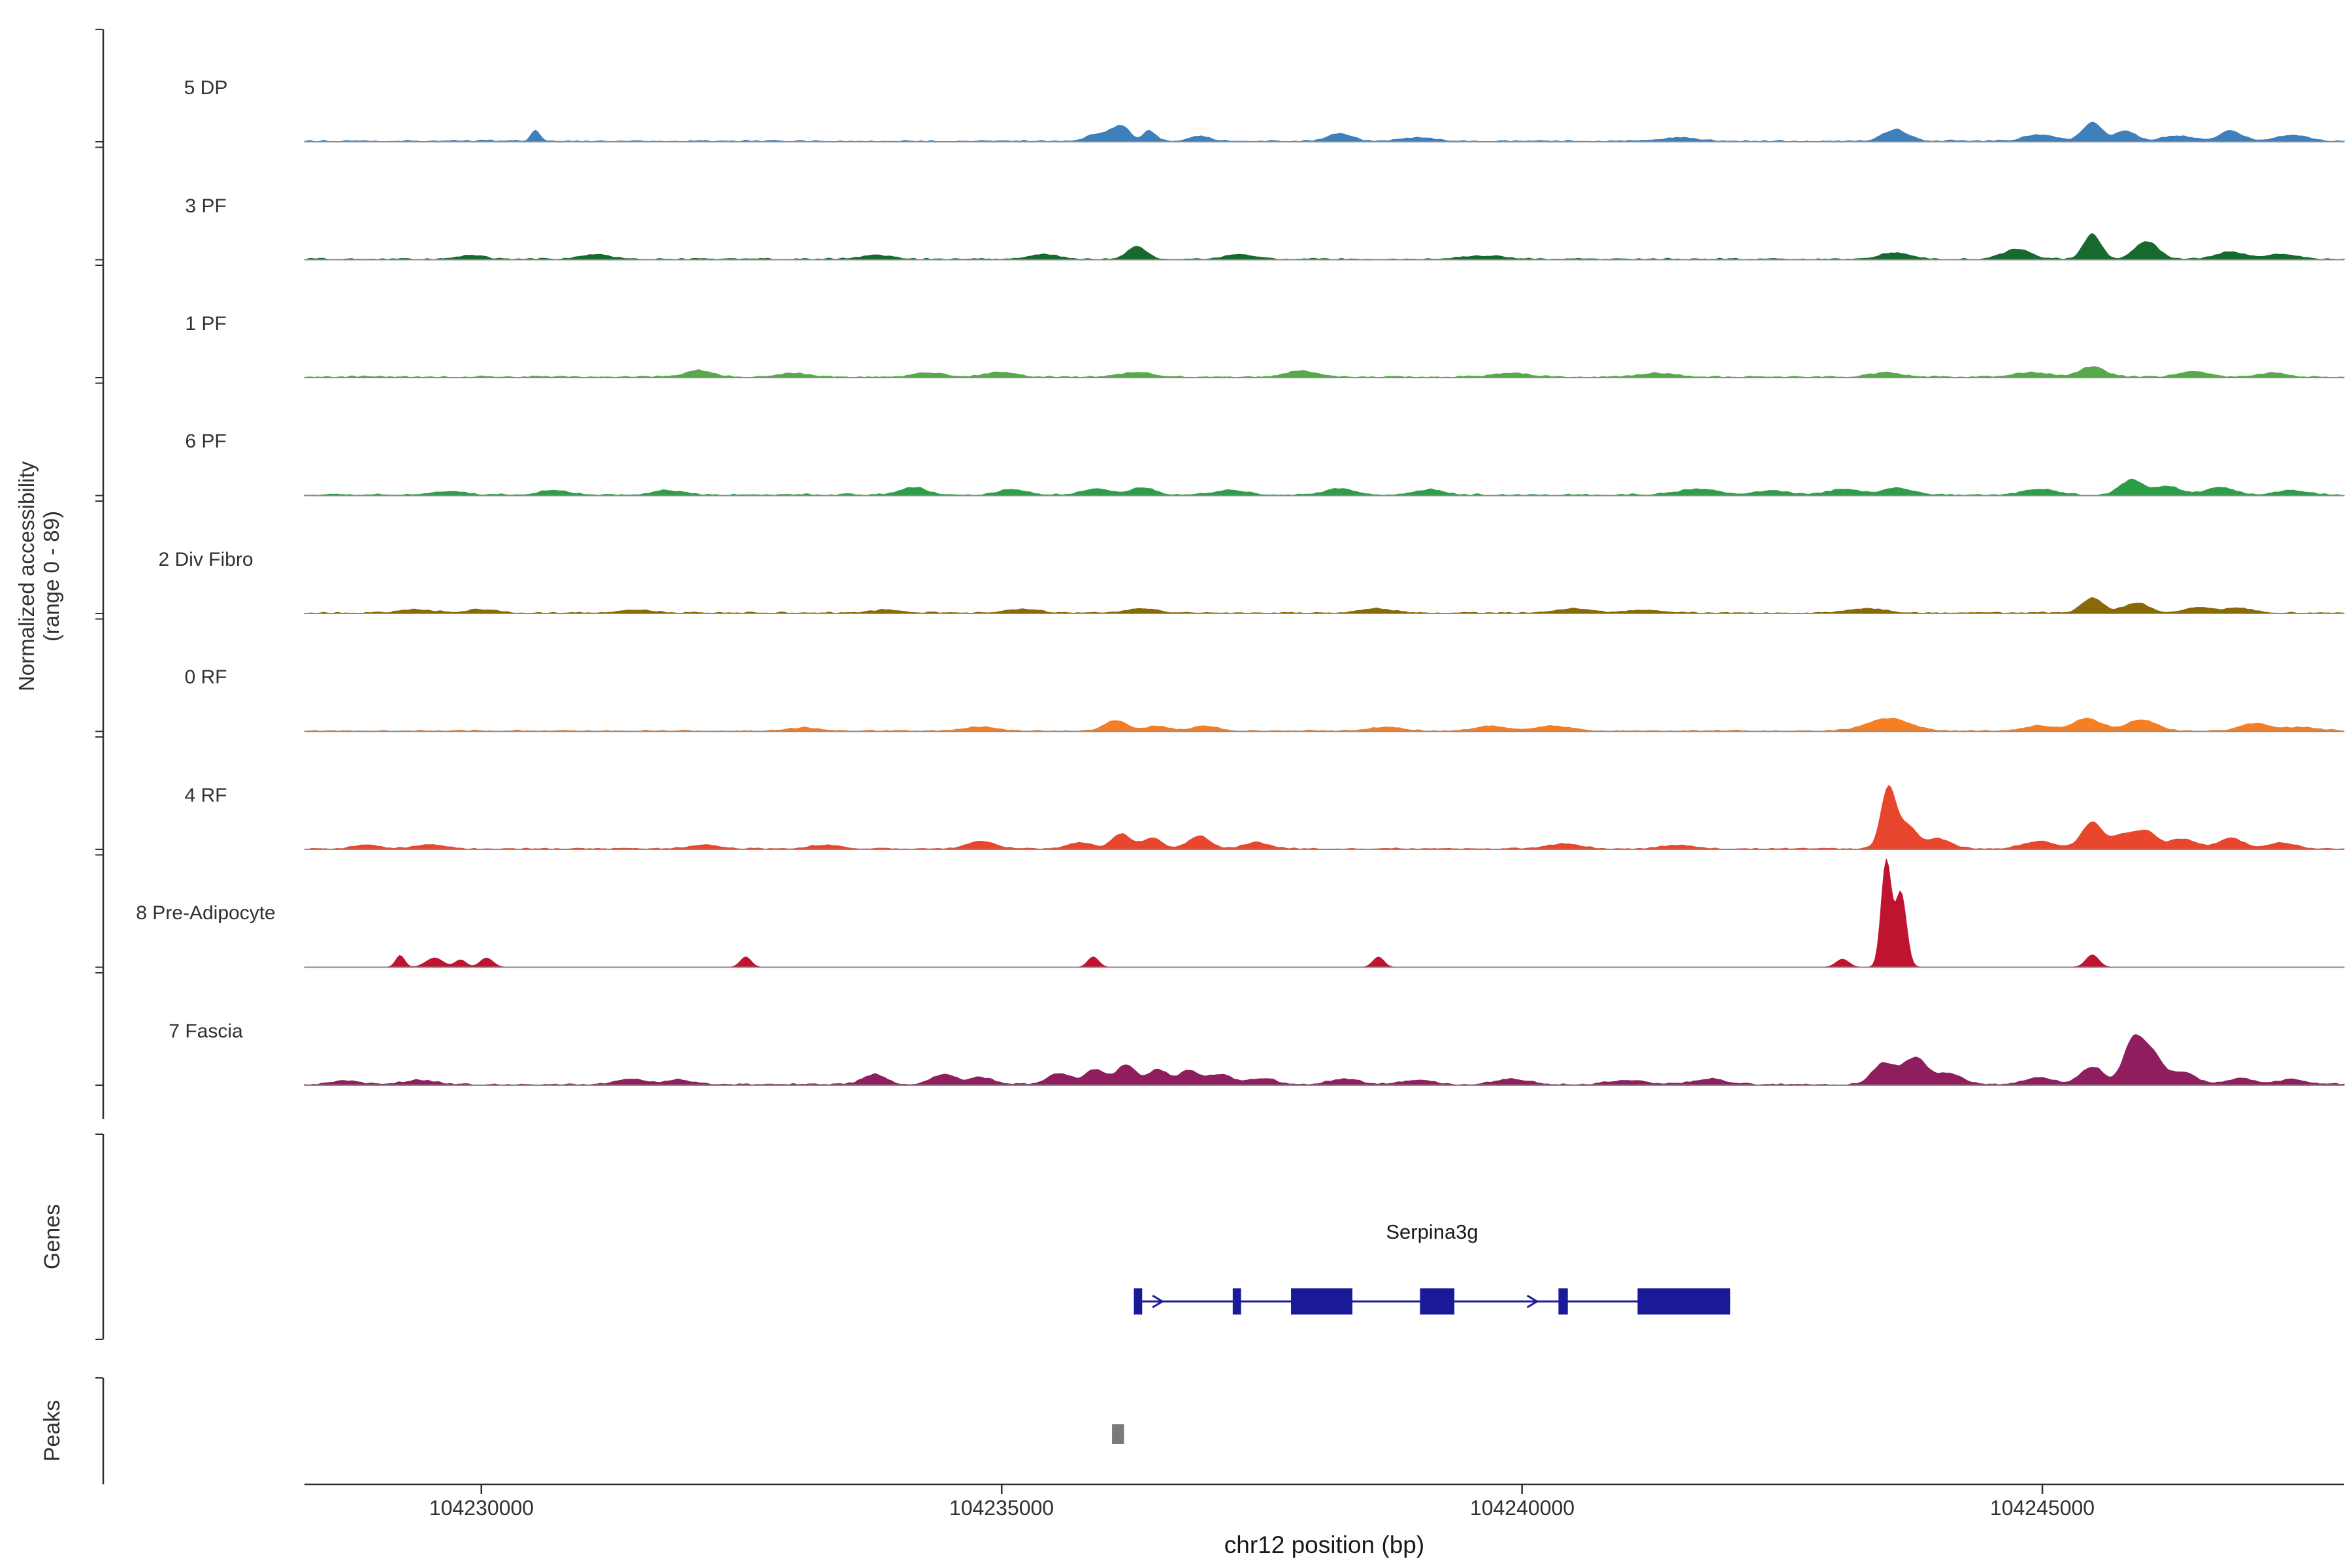  Describe the element at coordinates (1522, 1508) in the screenshot. I see `x-tick-label-104240000: 104240000` at that location.